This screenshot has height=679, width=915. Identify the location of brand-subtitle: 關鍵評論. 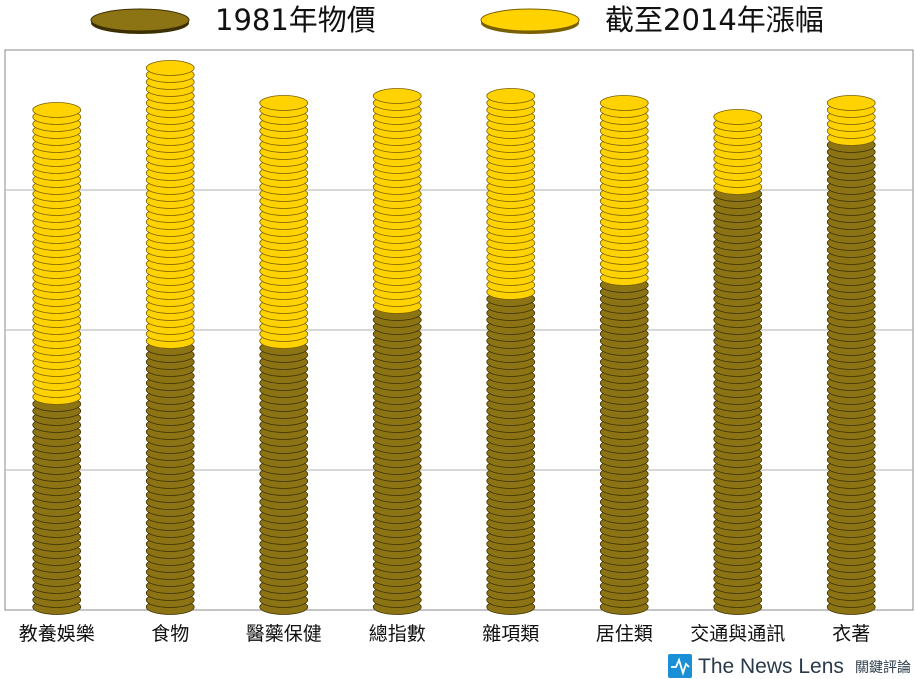
(883, 668).